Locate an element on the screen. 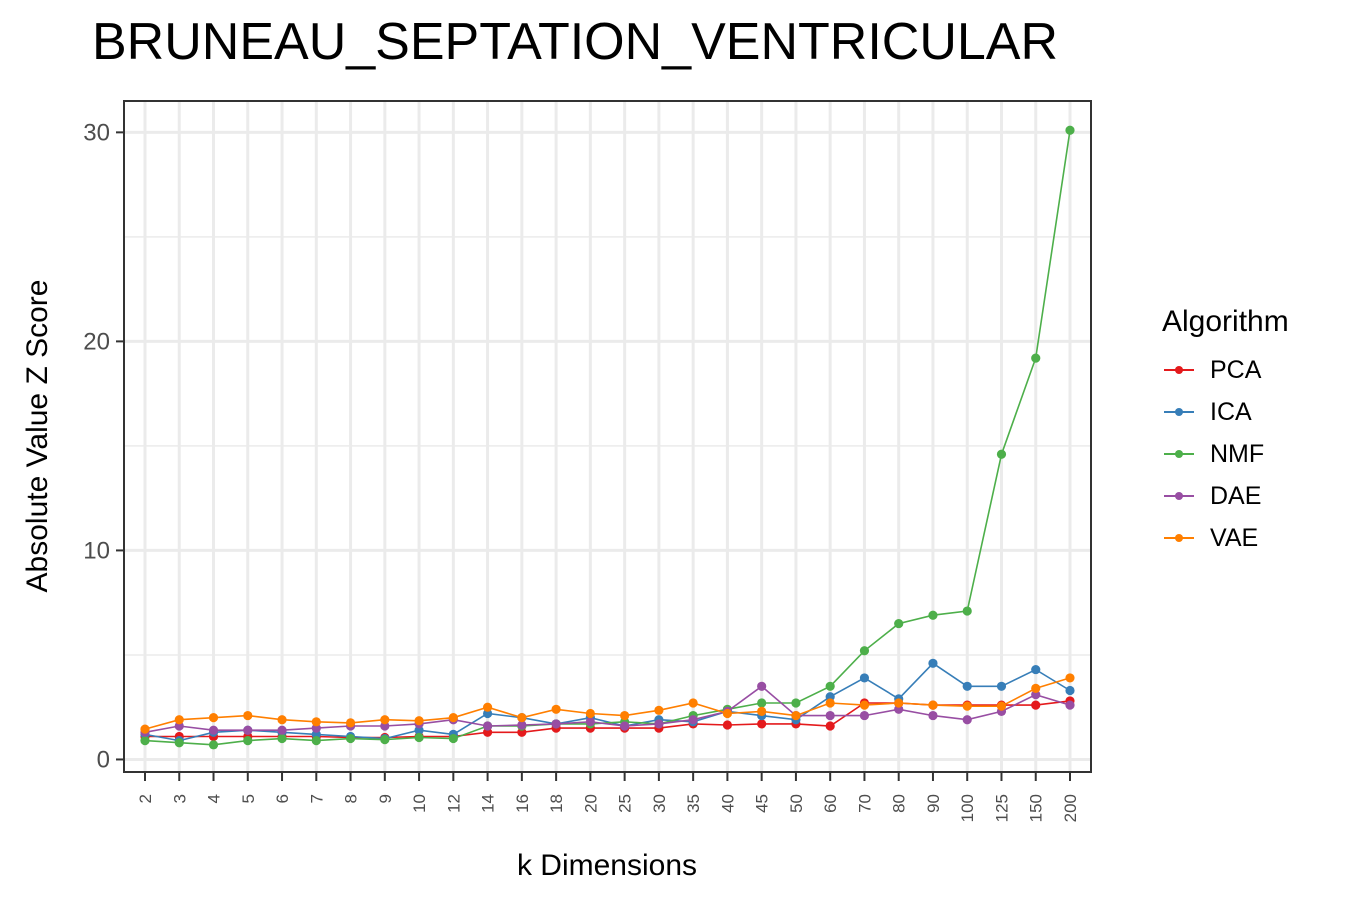  legend-item-pca: PCA is located at coordinates (1225, 370).